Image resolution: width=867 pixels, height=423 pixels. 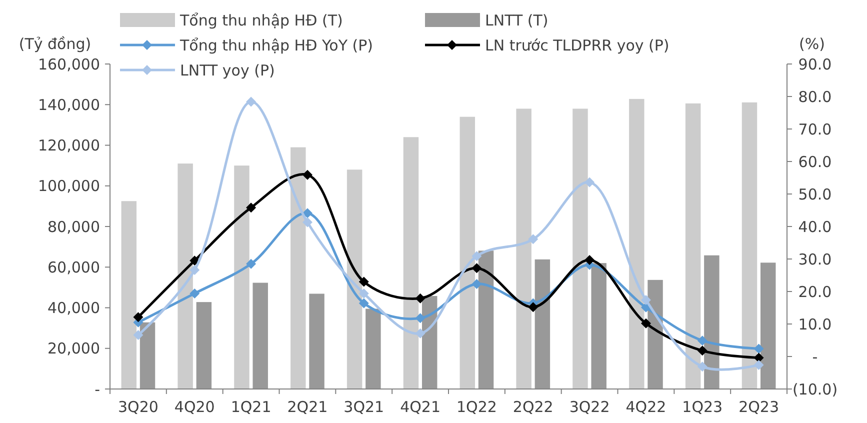 What do you see at coordinates (815, 161) in the screenshot?
I see `y2-tick-label: 60.0` at bounding box center [815, 161].